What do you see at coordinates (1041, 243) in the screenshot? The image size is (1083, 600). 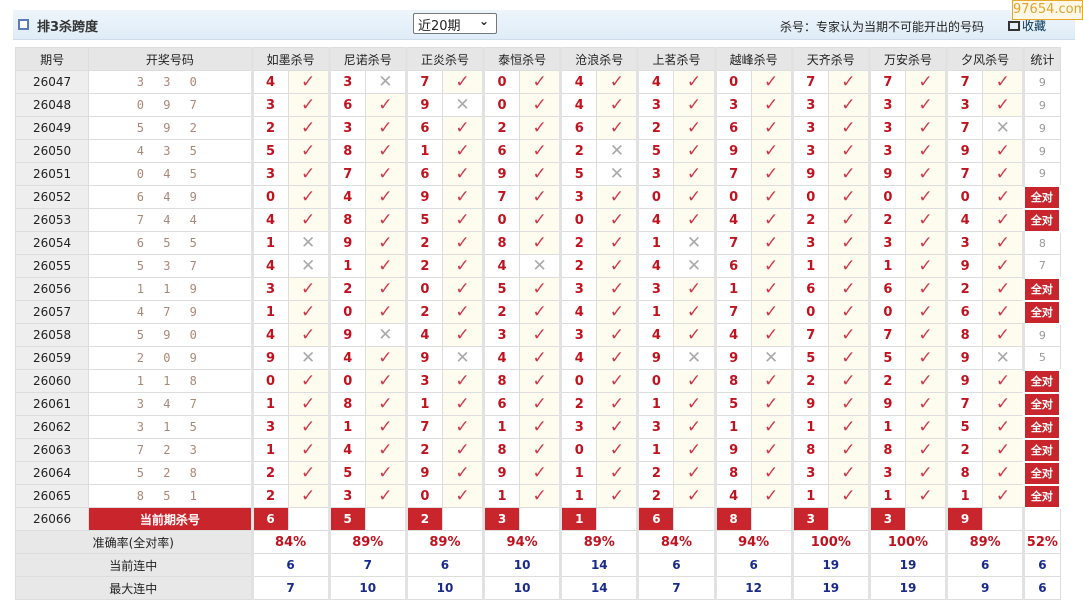 I see `stat-cell: 8` at bounding box center [1041, 243].